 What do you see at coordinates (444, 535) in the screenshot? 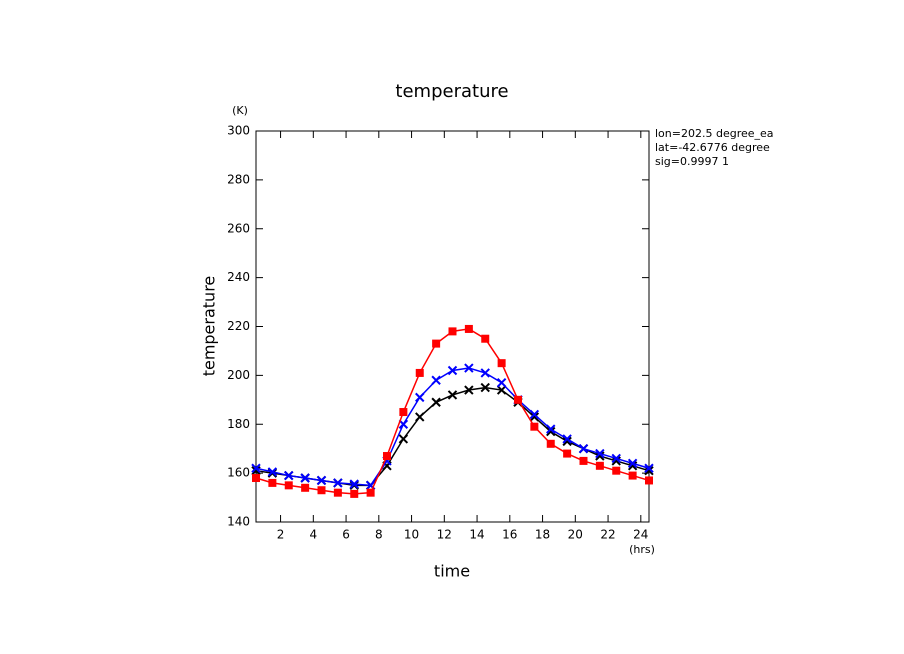
I see `x-tick-label: 12` at bounding box center [444, 535].